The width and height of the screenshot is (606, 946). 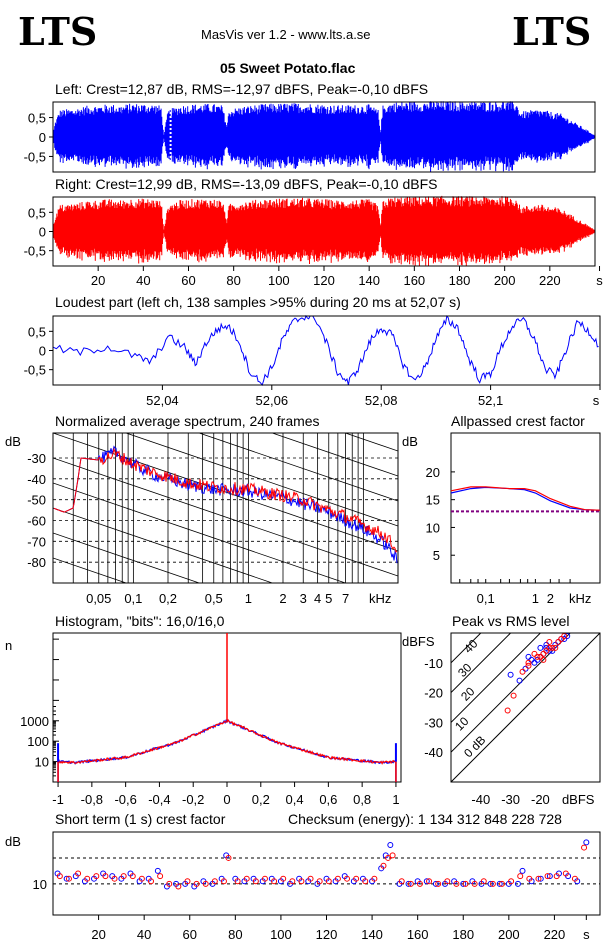 What do you see at coordinates (34, 721) in the screenshot?
I see `histogram-ytick-label: 1000` at bounding box center [34, 721].